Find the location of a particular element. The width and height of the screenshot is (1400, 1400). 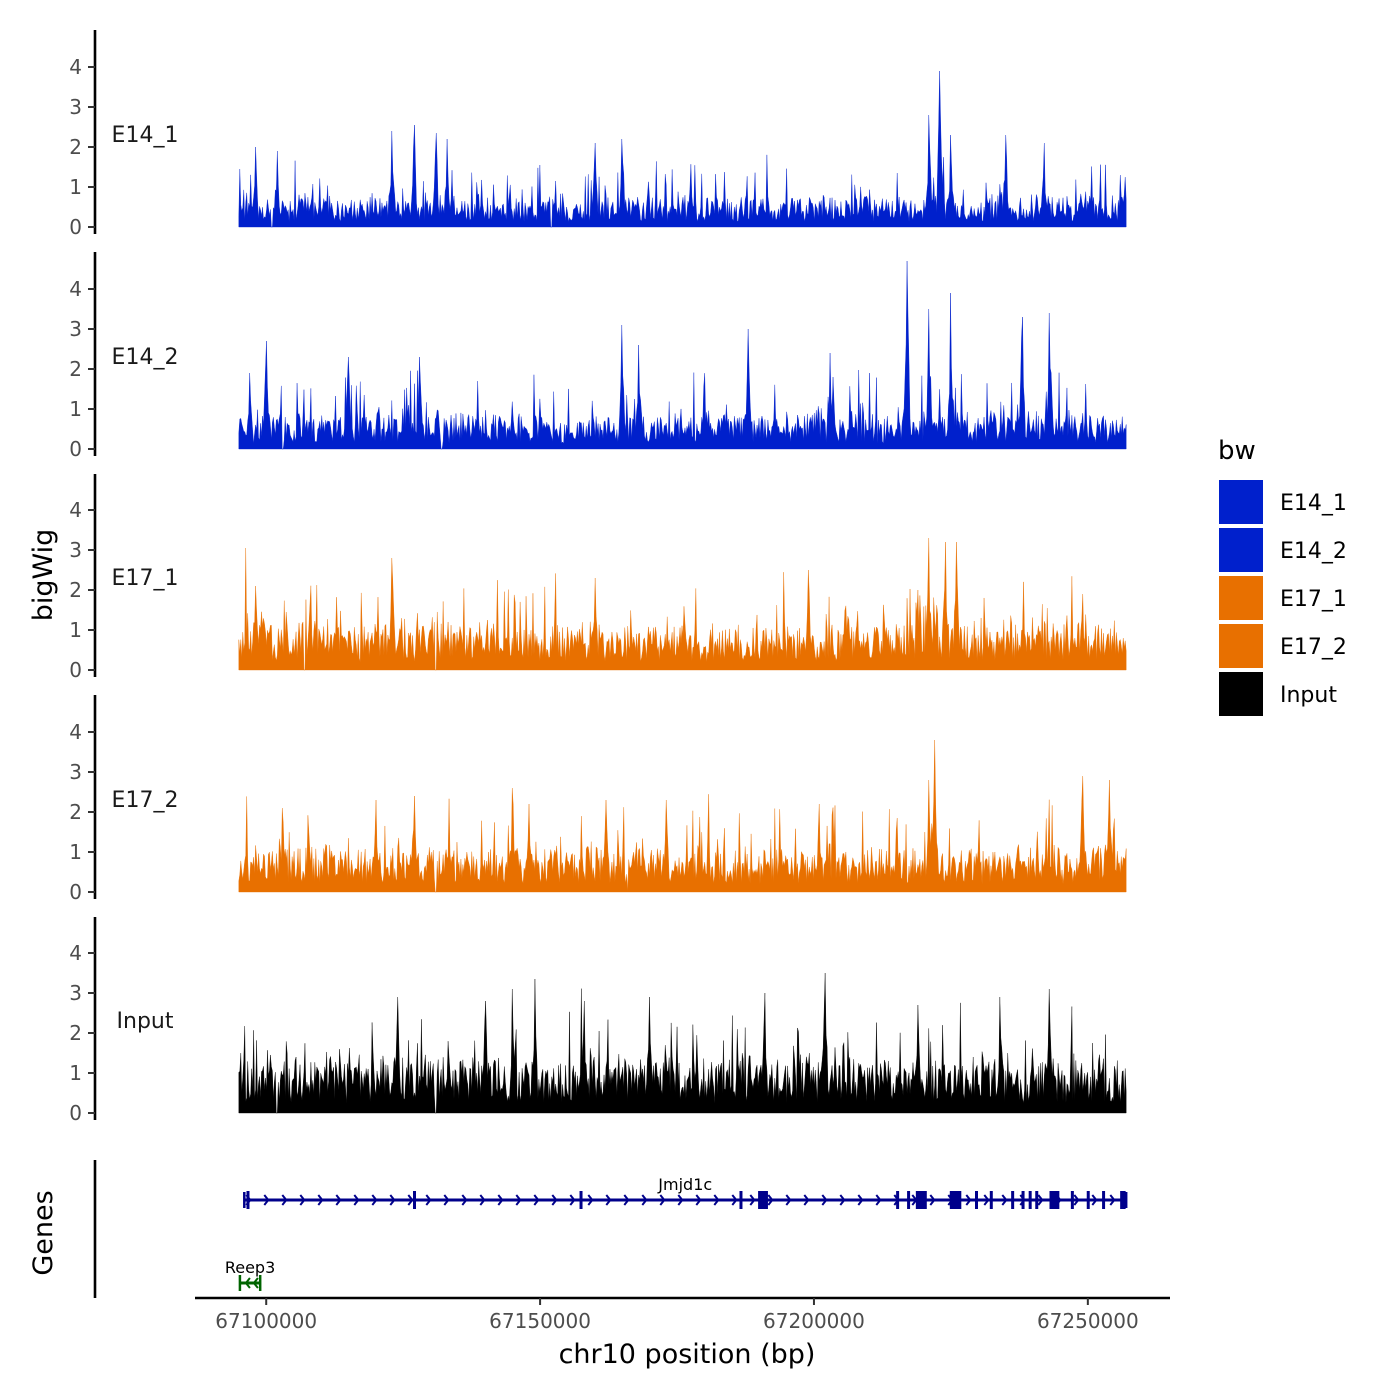

track-e17_1: 0 1 2 3 4 E17_1 is located at coordinates (598, 578).